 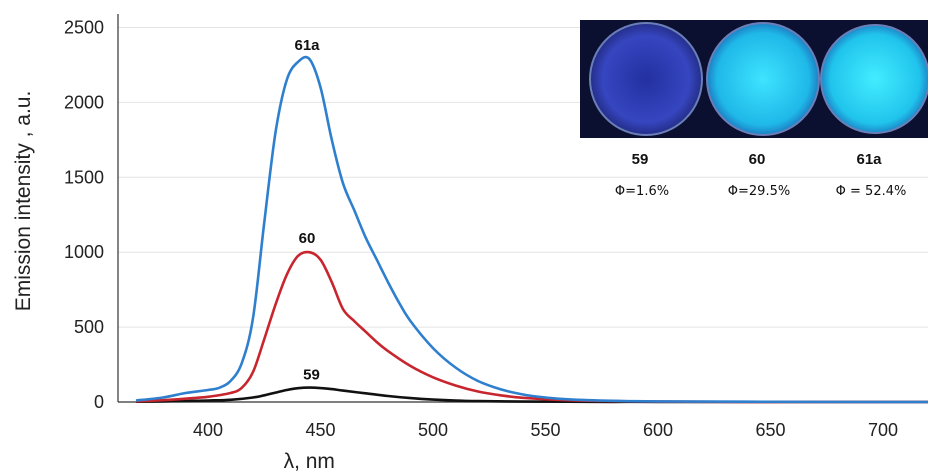 I want to click on inset-quantum-yield: Φ = 52.4%, so click(x=871, y=191).